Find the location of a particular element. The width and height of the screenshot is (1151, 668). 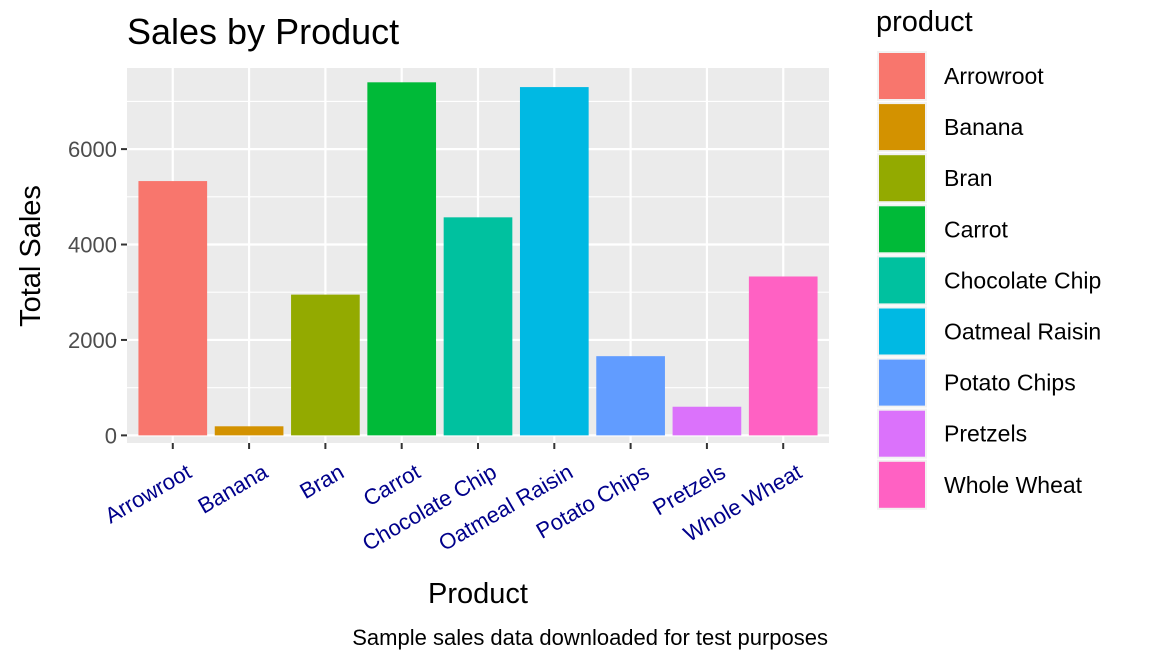

legend-label: Chocolate Chip is located at coordinates (1022, 280).